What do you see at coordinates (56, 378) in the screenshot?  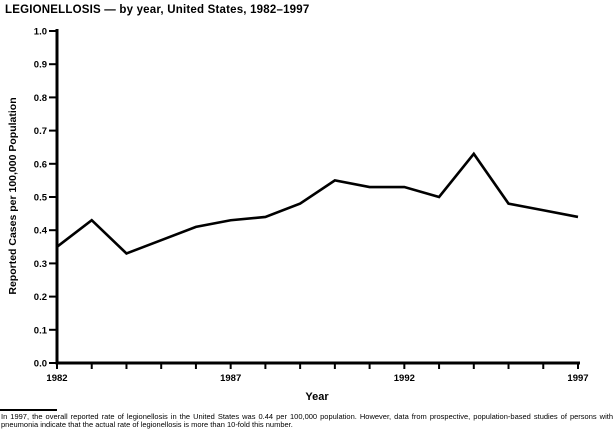 I see `x-tick-label: 1982` at bounding box center [56, 378].